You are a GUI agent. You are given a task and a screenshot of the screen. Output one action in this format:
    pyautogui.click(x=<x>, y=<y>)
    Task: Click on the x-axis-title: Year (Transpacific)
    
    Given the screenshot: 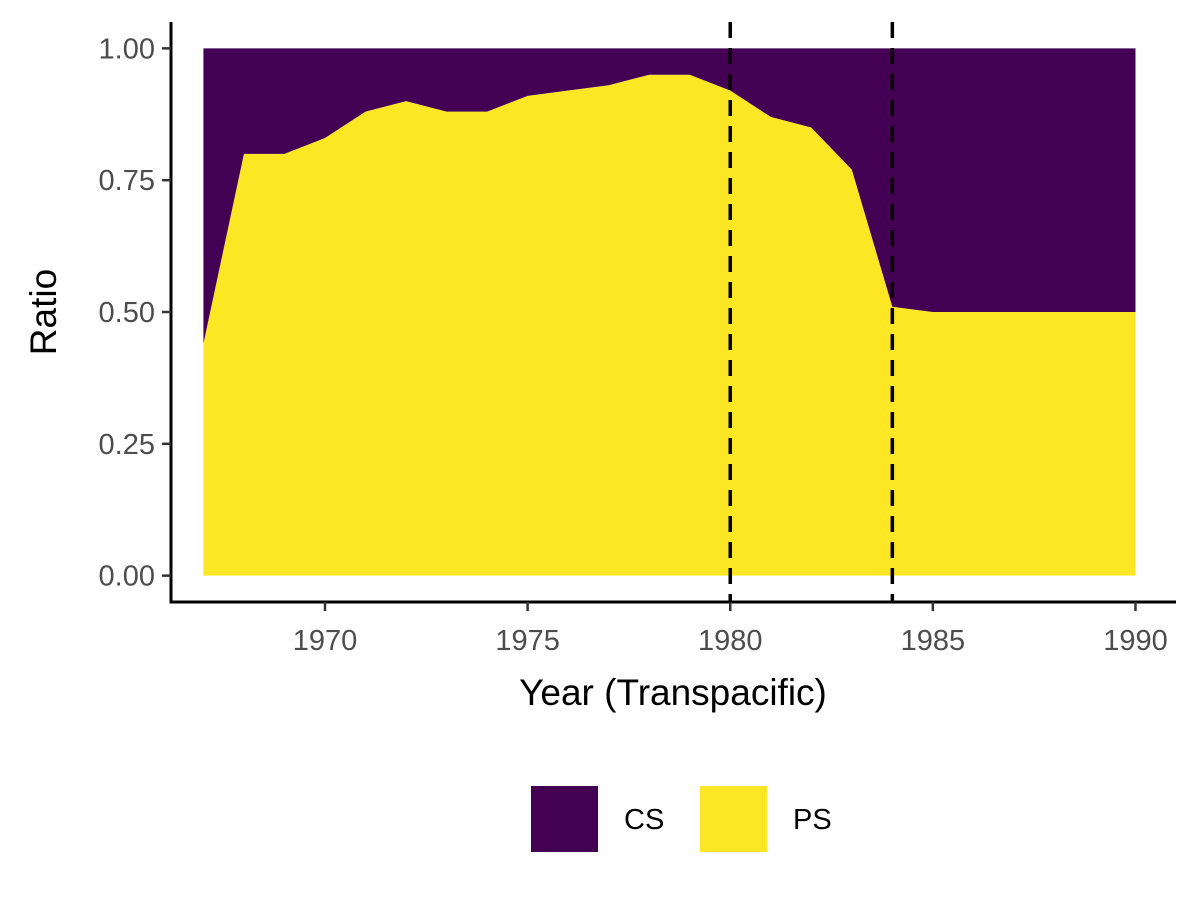 What is the action you would take?
    pyautogui.click(x=673, y=692)
    